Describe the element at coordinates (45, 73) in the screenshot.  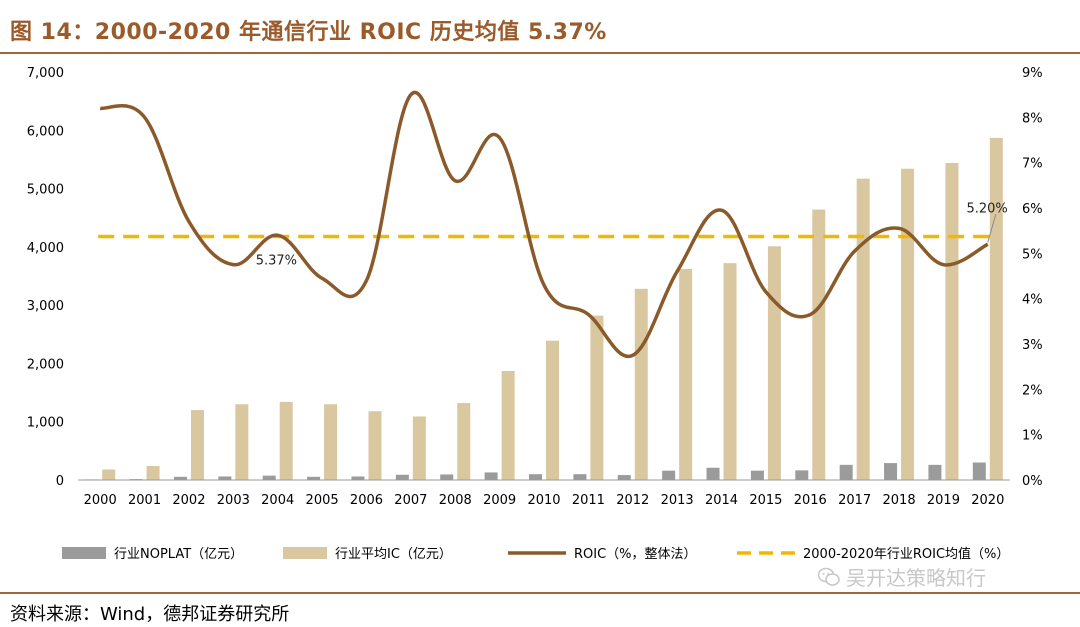
I see `left-tick-label: 7,000` at that location.